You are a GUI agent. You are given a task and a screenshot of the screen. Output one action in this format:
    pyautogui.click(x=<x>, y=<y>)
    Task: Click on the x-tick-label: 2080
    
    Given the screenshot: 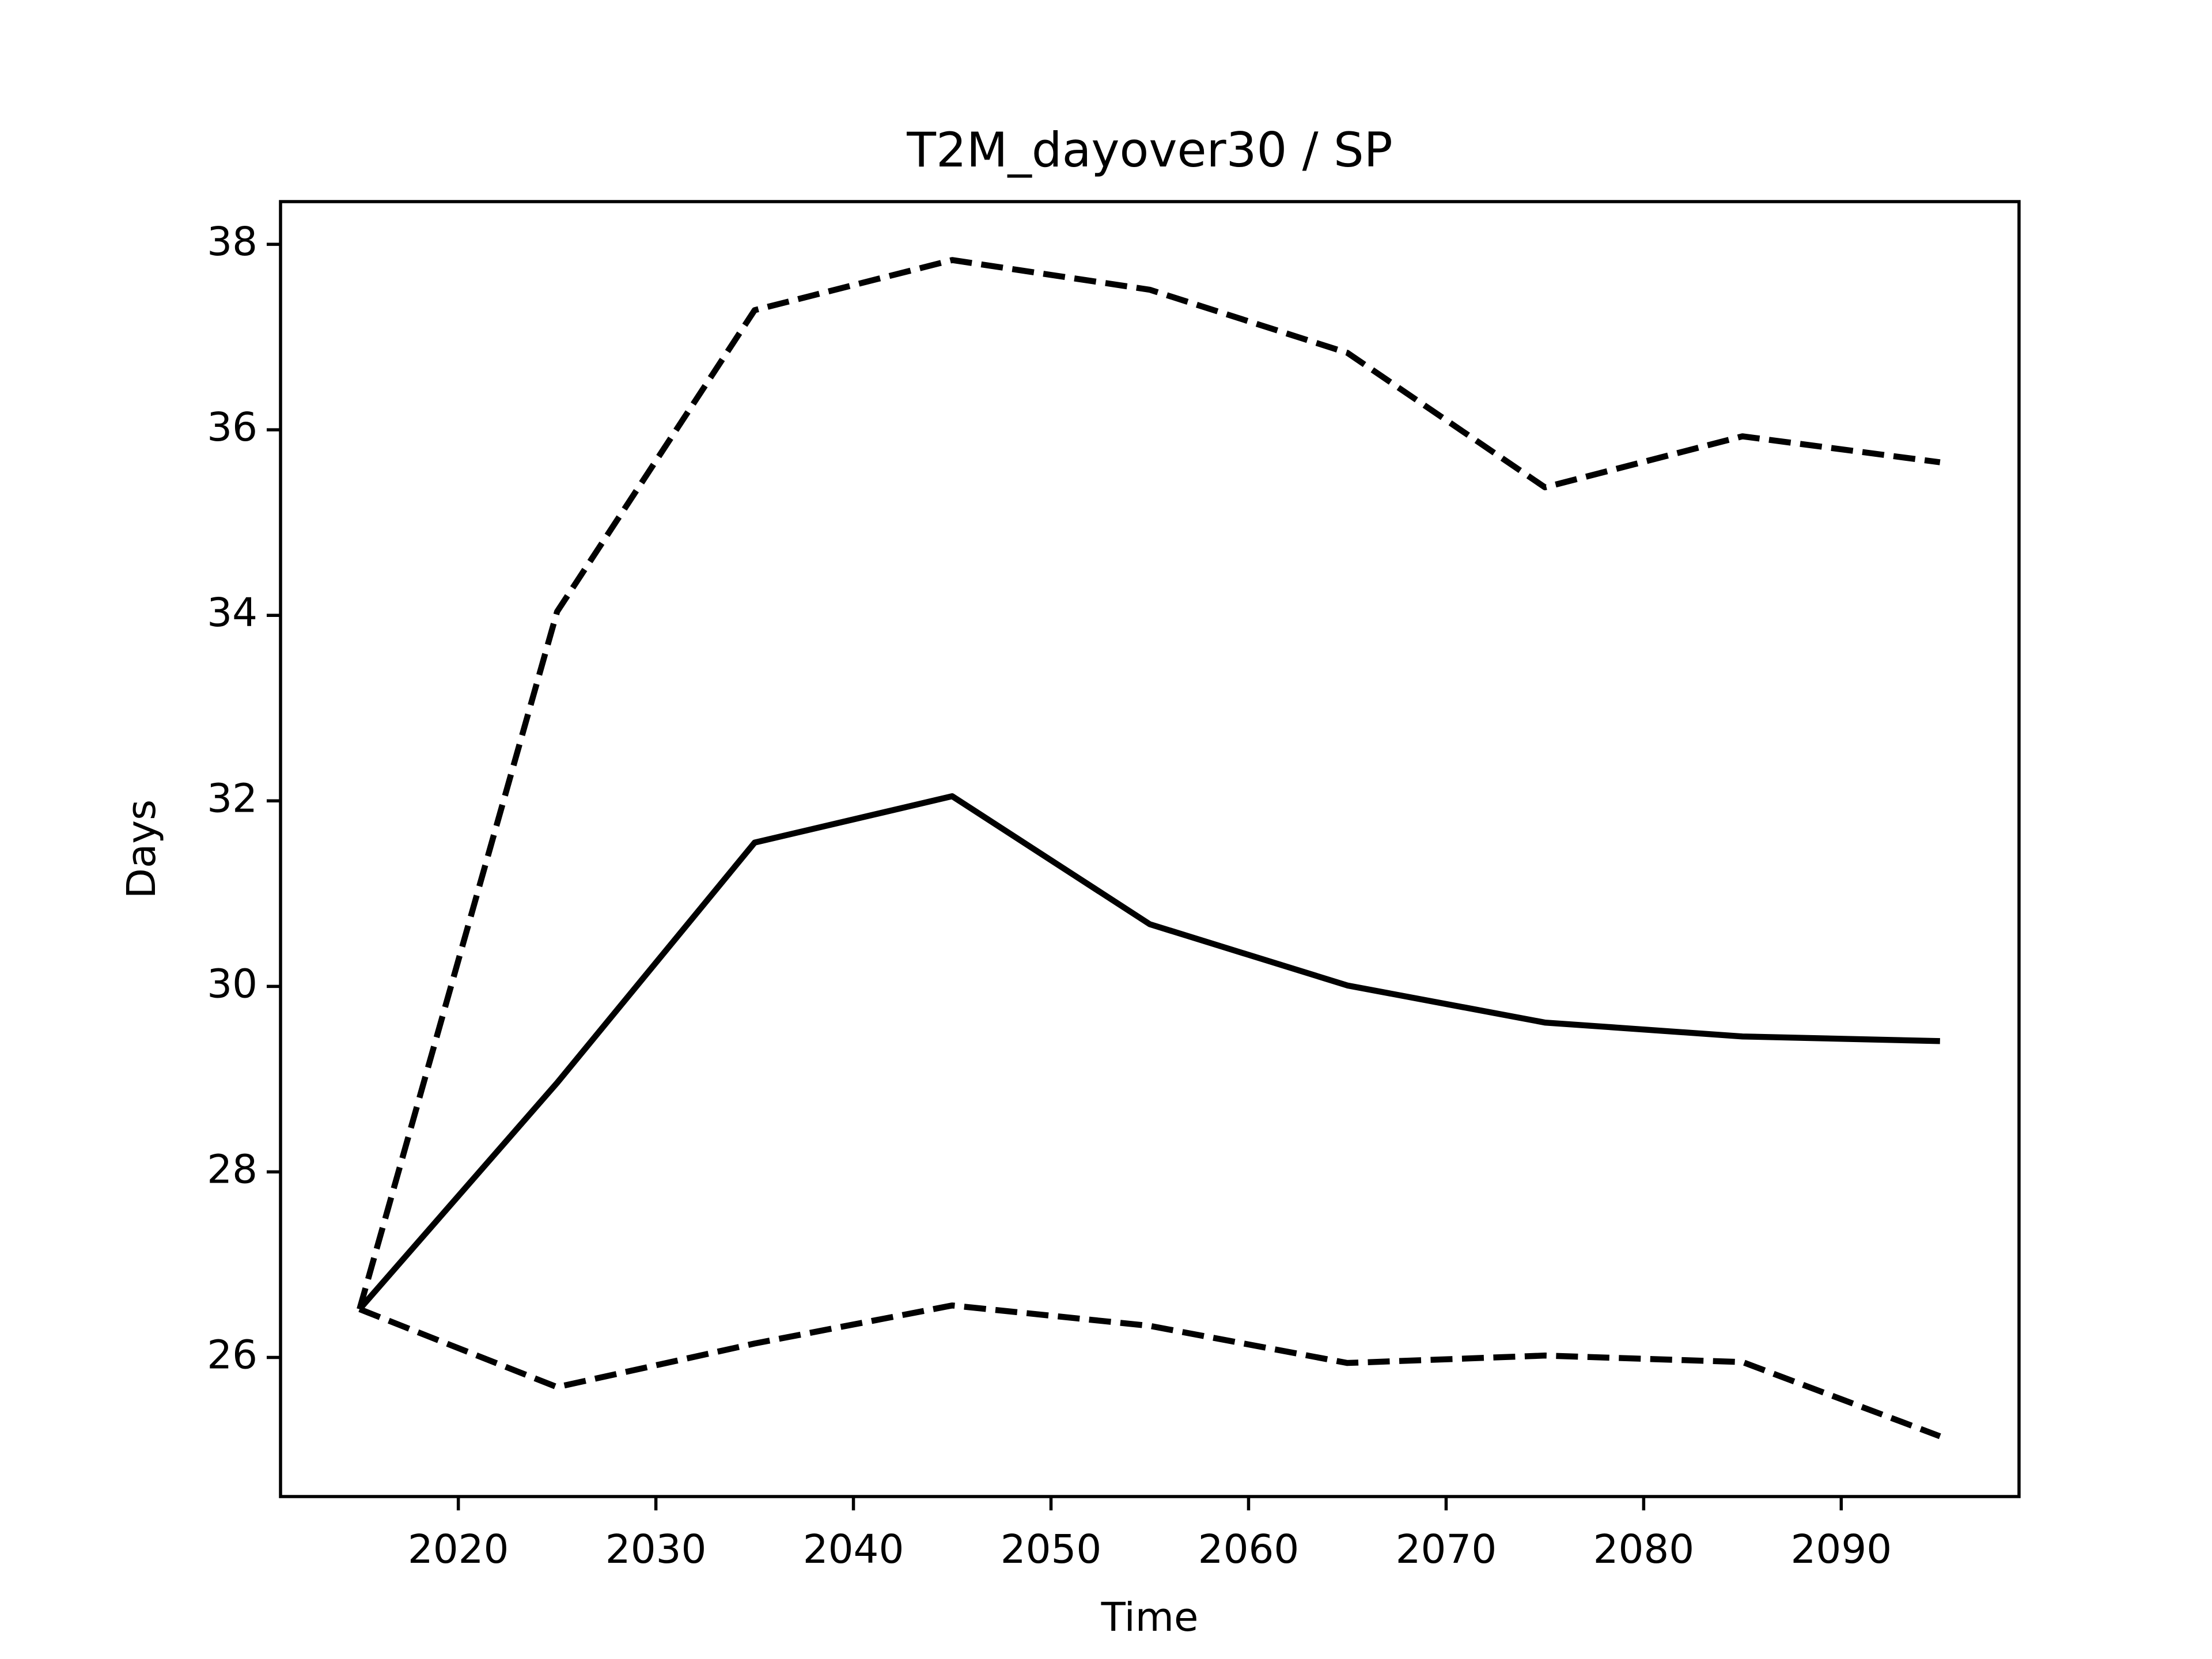 What is the action you would take?
    pyautogui.click(x=1644, y=1550)
    